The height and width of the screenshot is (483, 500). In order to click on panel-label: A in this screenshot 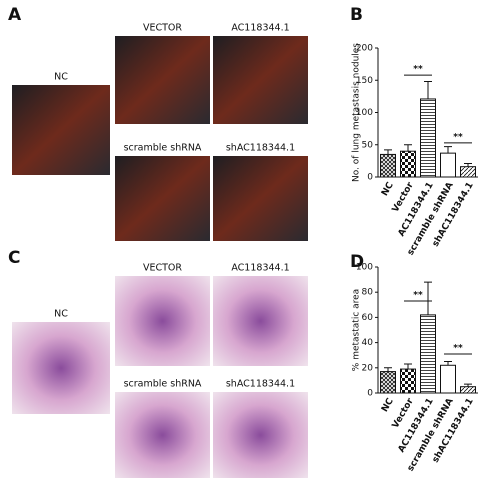, I will do `click(15, 15)`.